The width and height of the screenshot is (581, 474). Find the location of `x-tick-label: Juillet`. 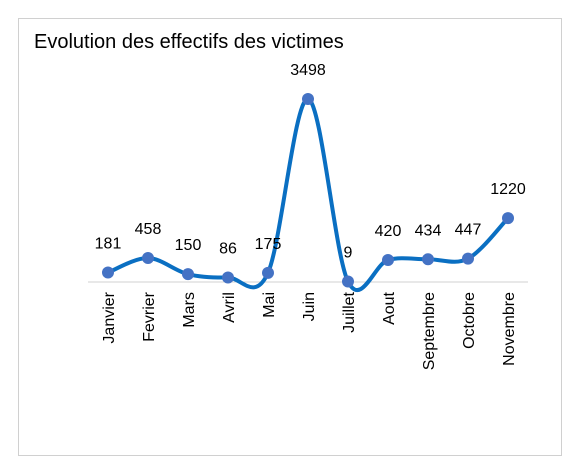

x-tick-label: Juillet is located at coordinates (349, 311).